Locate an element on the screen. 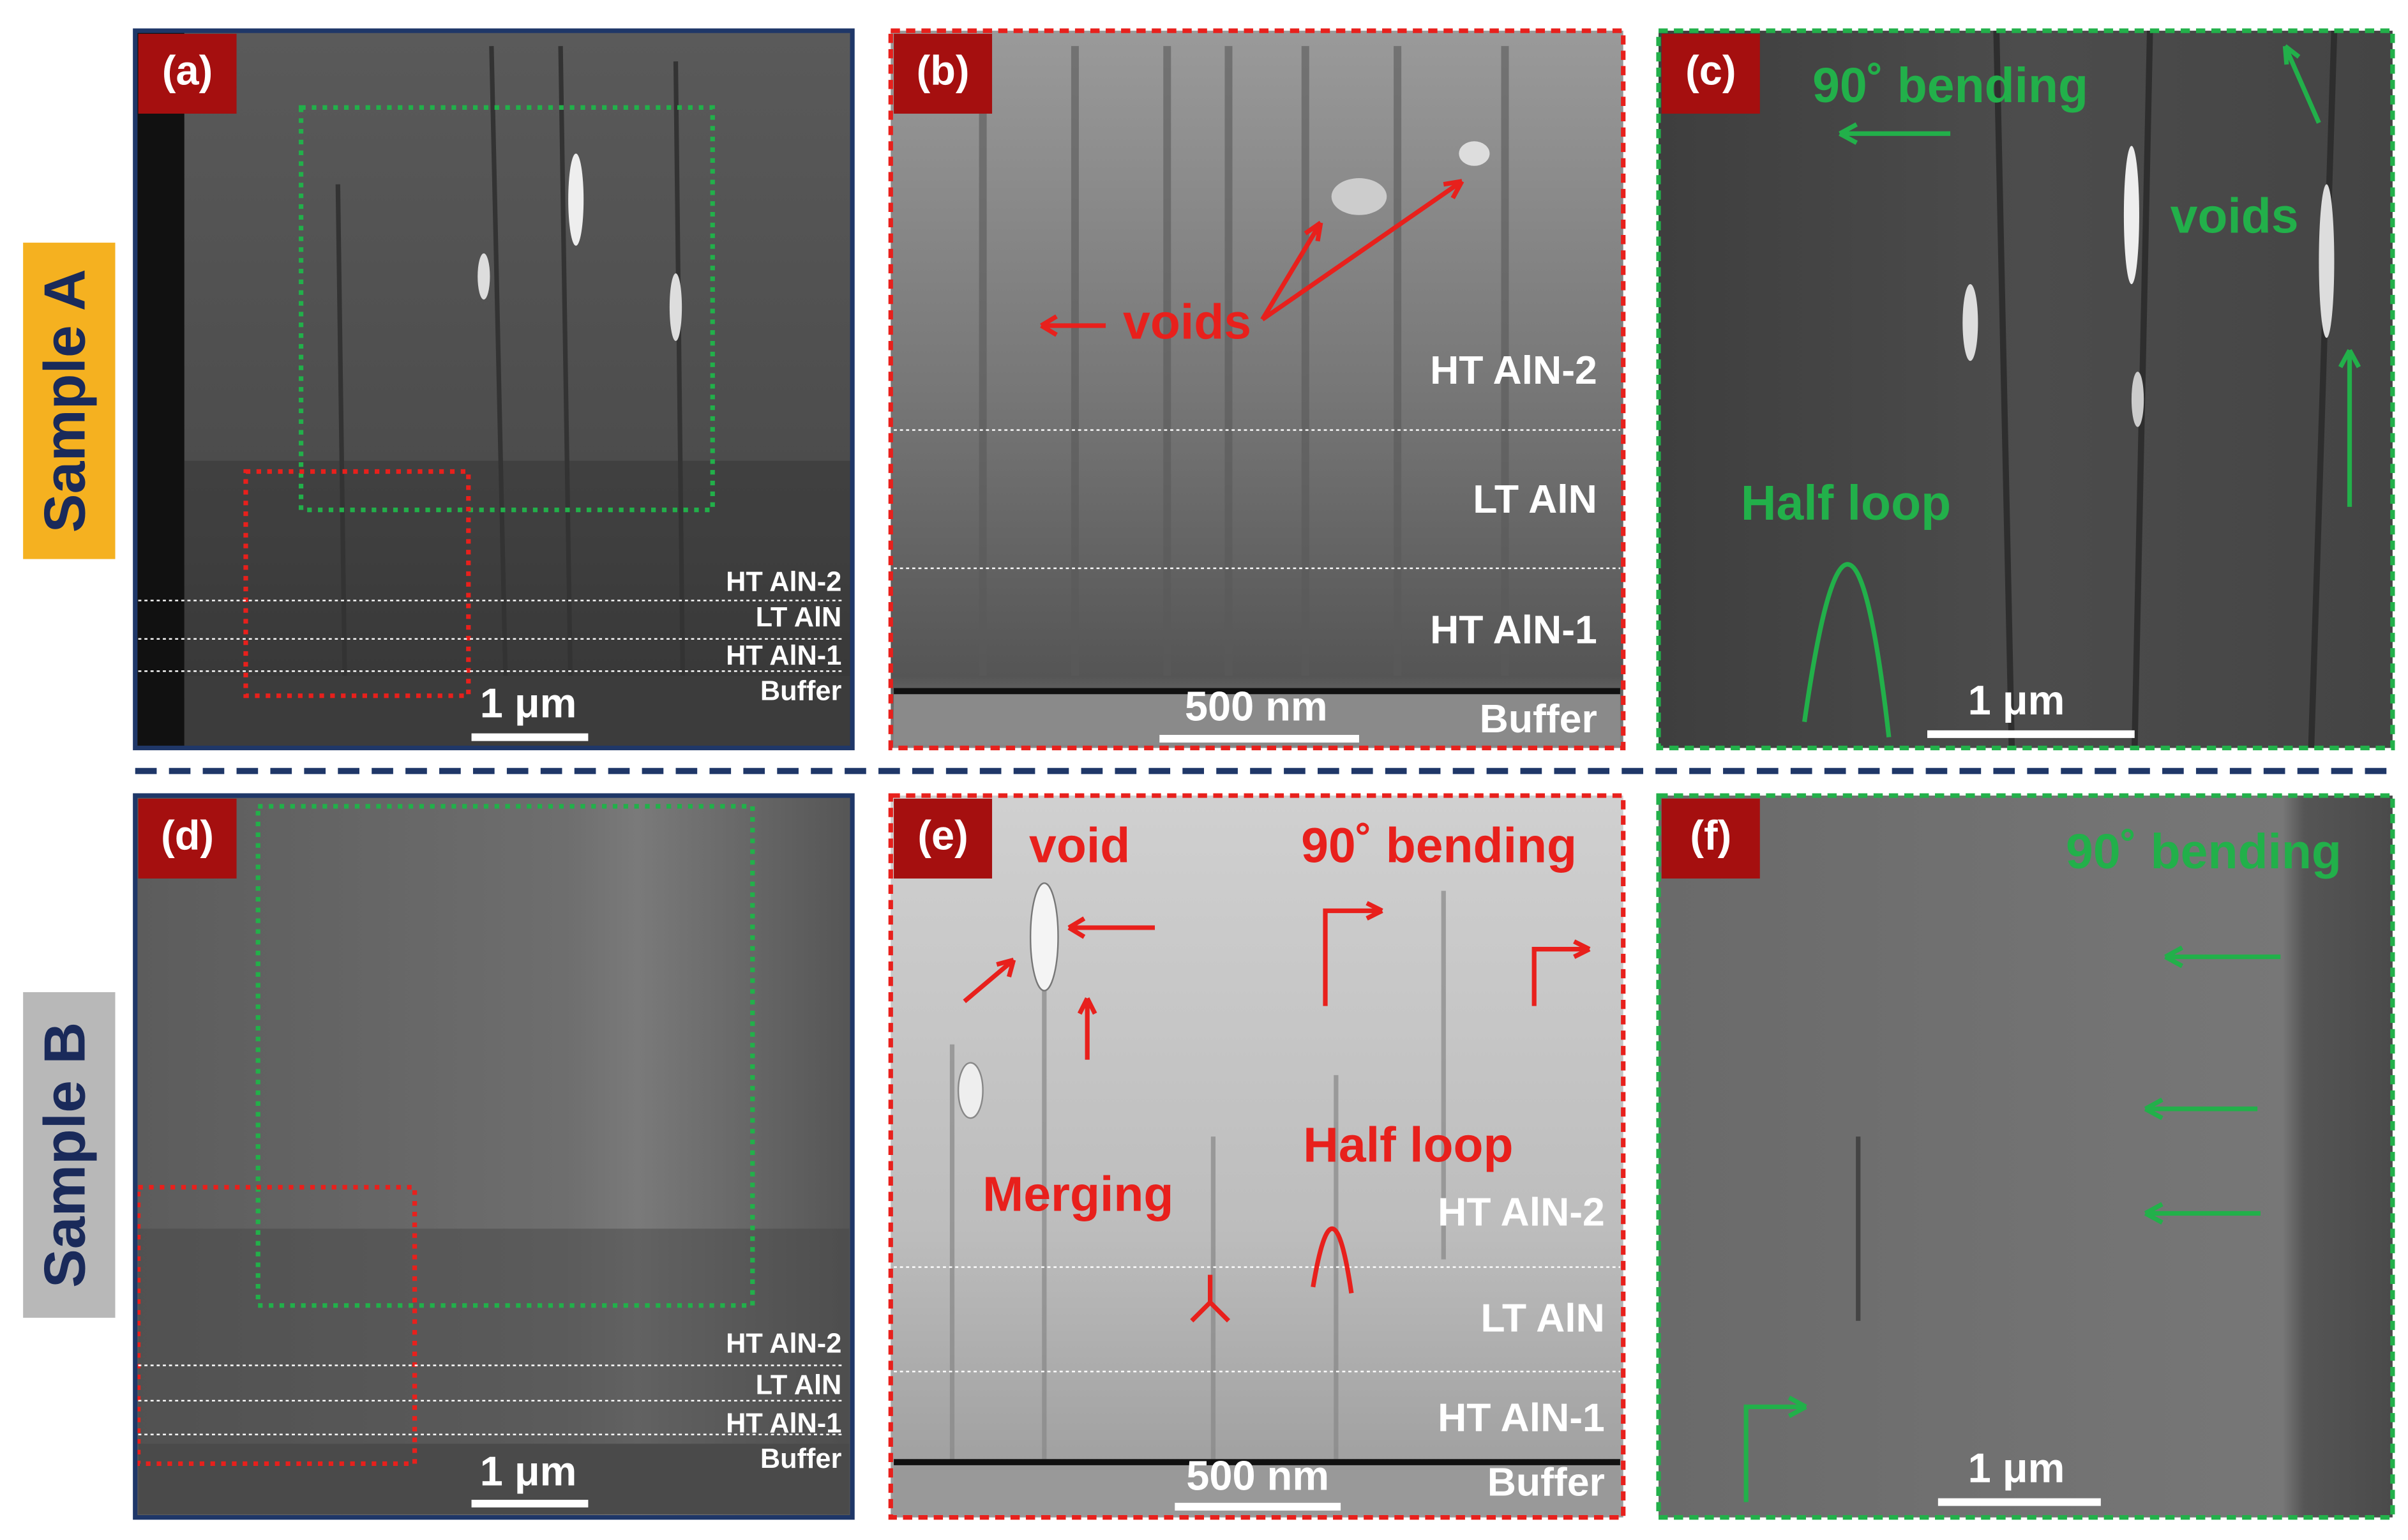 Image resolution: width=2408 pixels, height=1540 pixels. sample-b-tag: Sample B is located at coordinates (69, 1155).